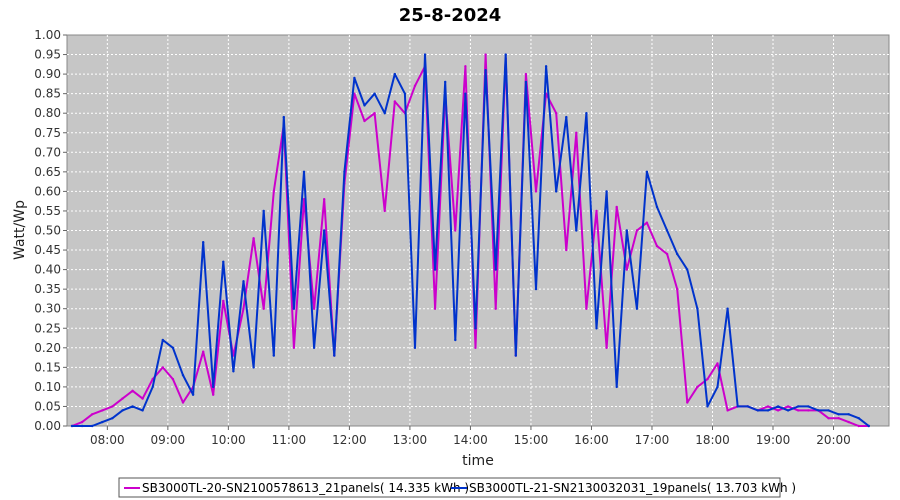 The height and width of the screenshot is (500, 900). Describe the element at coordinates (450, 15) in the screenshot. I see `chart-title: 25-8-2024` at that location.